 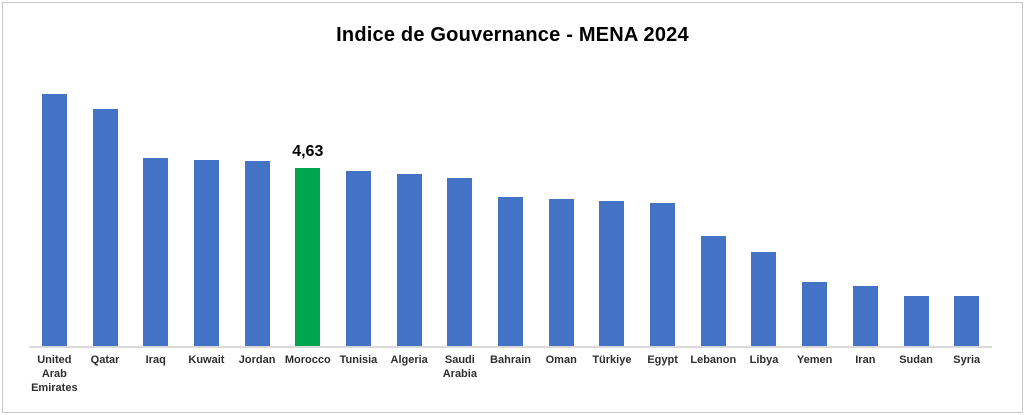 What do you see at coordinates (814, 174) in the screenshot?
I see `bar-slot-yemen` at bounding box center [814, 174].